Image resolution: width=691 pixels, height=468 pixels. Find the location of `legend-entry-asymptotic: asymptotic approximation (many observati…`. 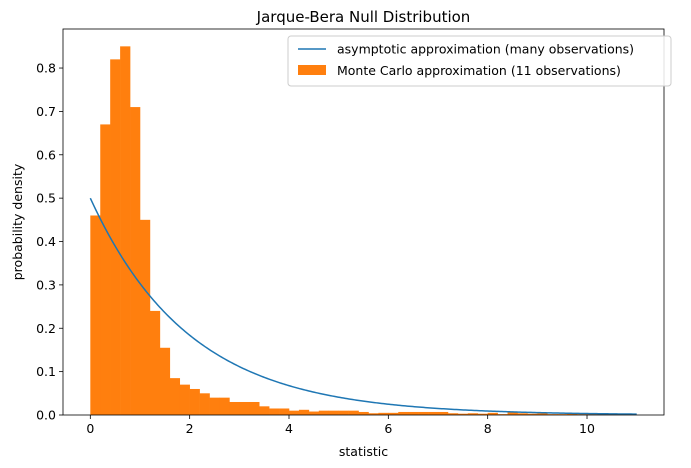

legend-entry-asymptotic: asymptotic approximation (many observati… is located at coordinates (485, 49).